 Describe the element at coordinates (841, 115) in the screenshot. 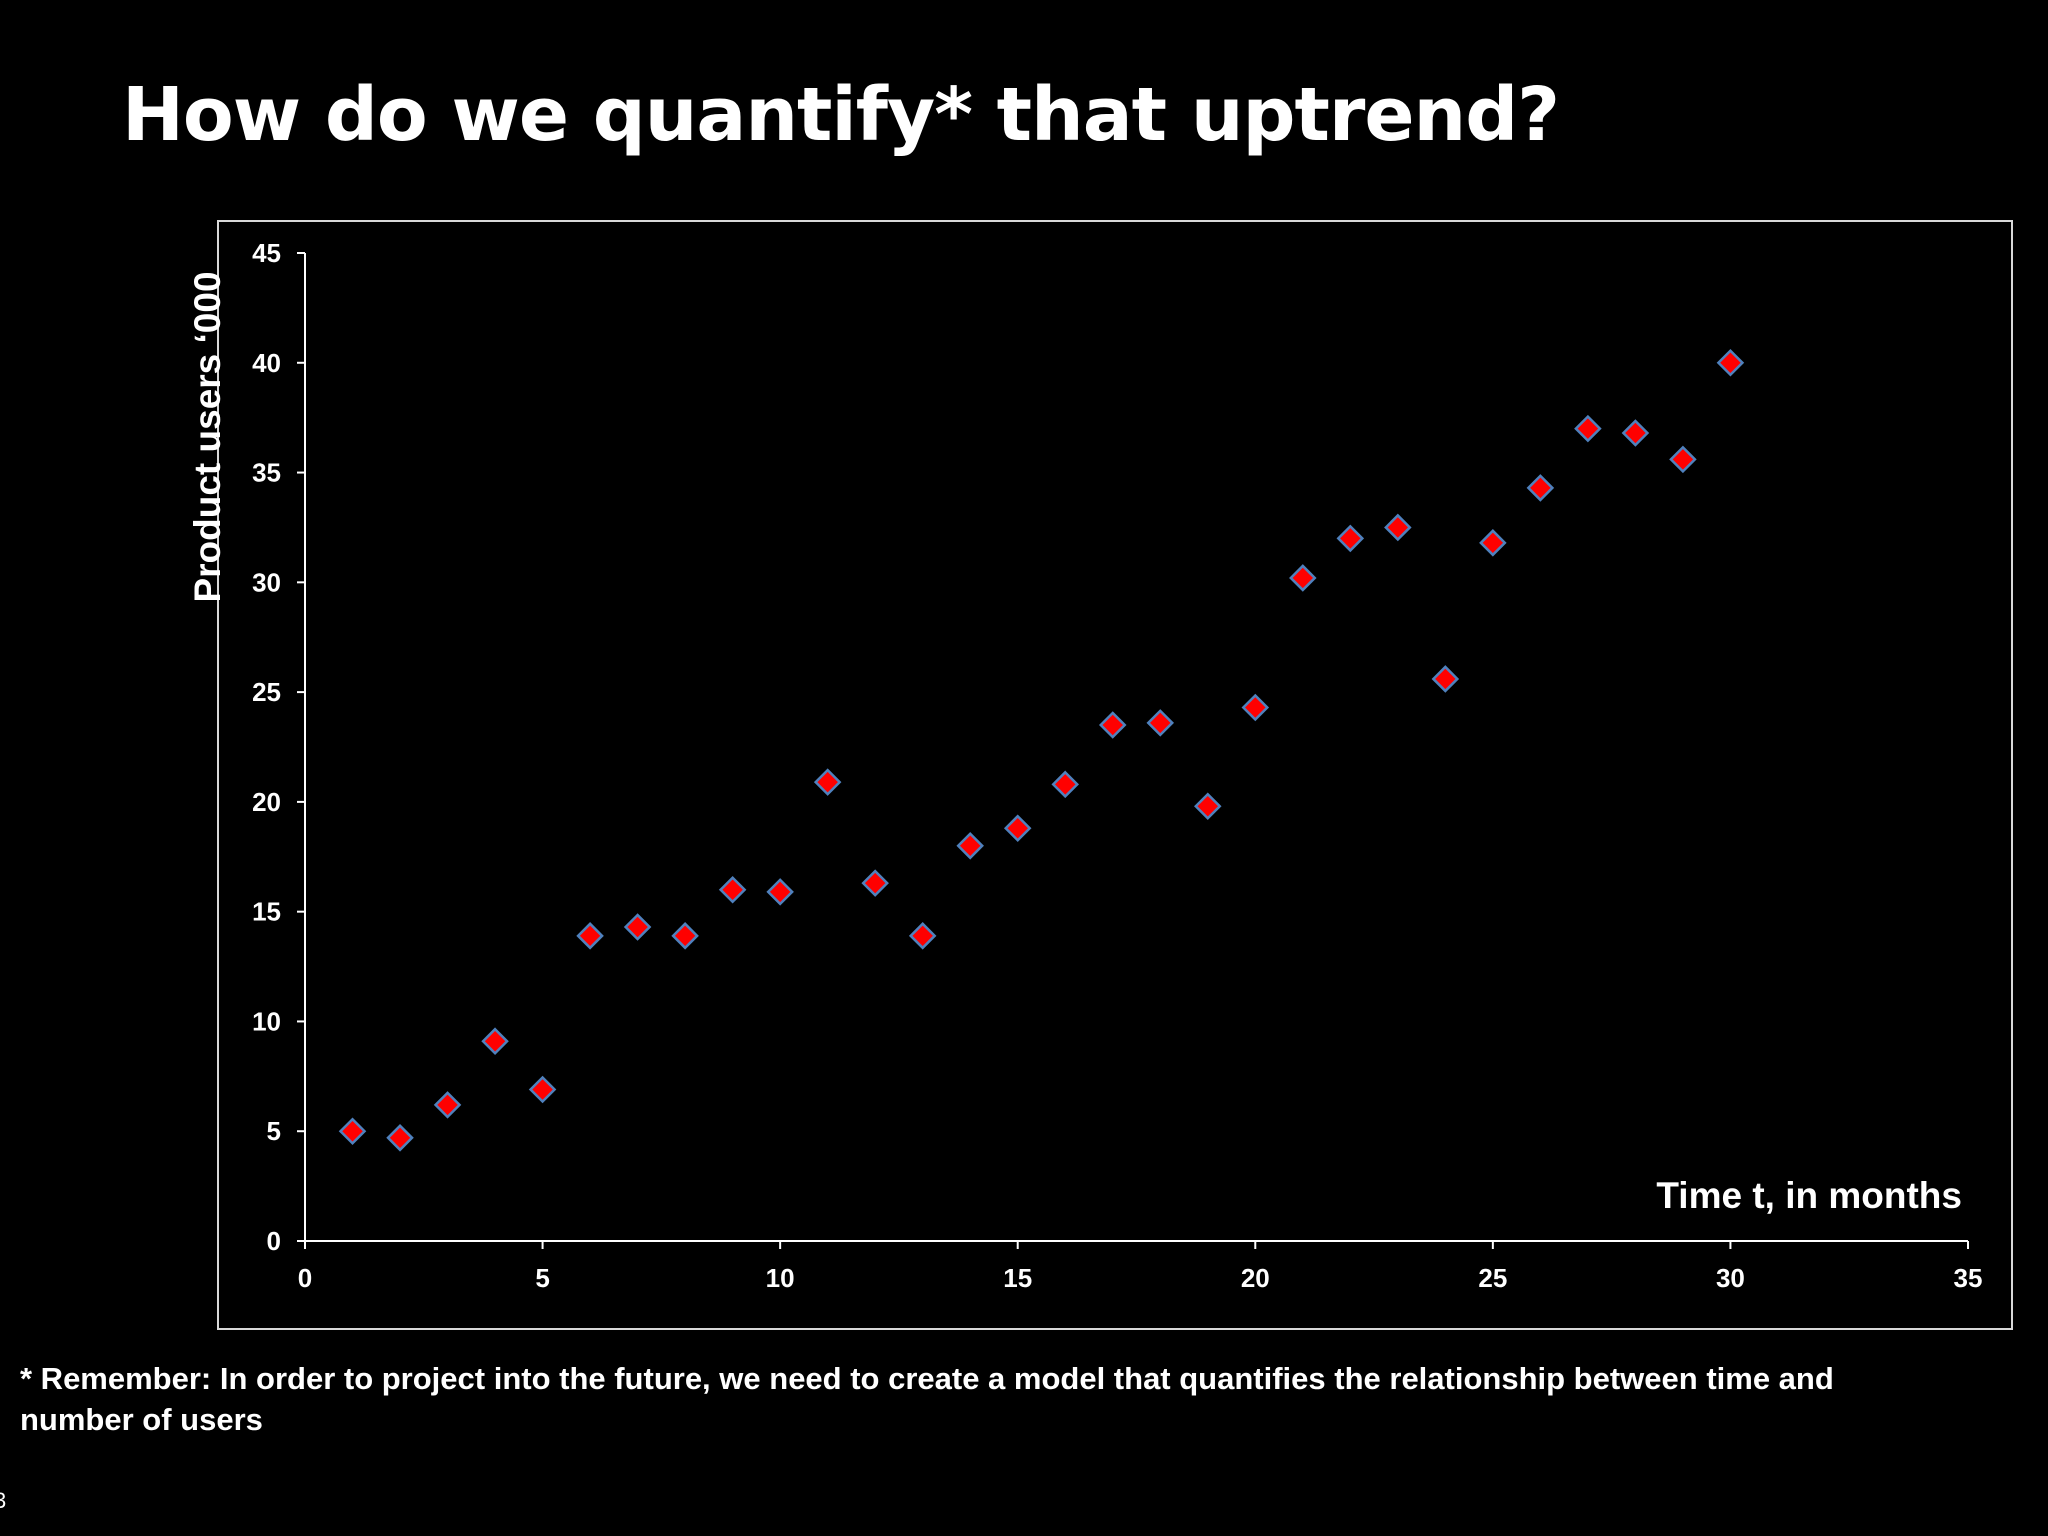

I see `slide-title: How do we quantify* that uptrend?` at that location.